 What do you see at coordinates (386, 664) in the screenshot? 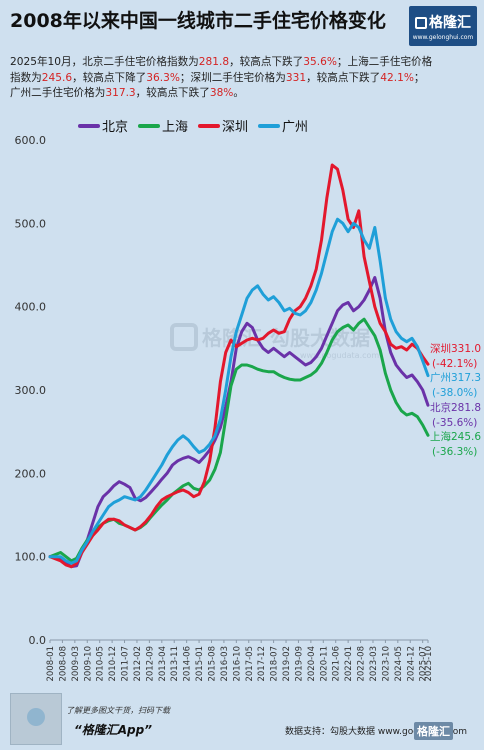
I see `x-tick-label: 2023-10` at bounding box center [386, 664].